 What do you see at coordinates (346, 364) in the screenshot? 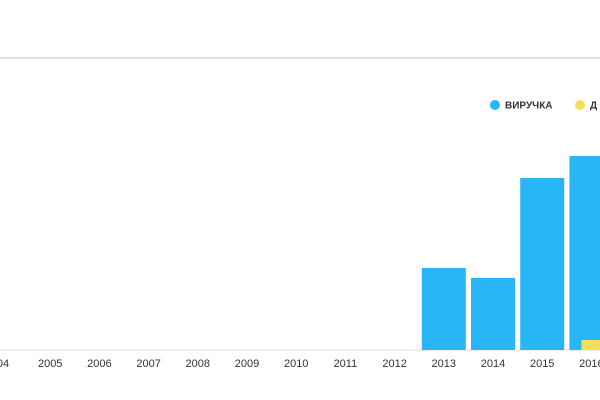
I see `x-tick-label: 2011` at bounding box center [346, 364].